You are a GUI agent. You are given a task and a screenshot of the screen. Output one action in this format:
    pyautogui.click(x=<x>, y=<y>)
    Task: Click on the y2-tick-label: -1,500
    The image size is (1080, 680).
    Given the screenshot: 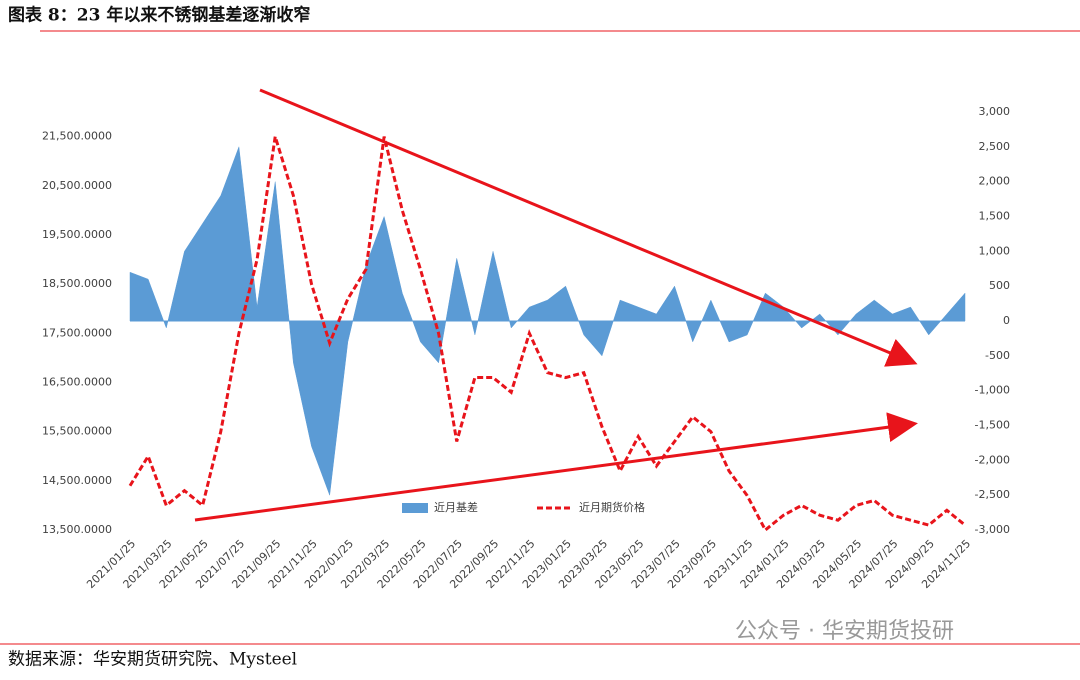 What is the action you would take?
    pyautogui.click(x=992, y=425)
    